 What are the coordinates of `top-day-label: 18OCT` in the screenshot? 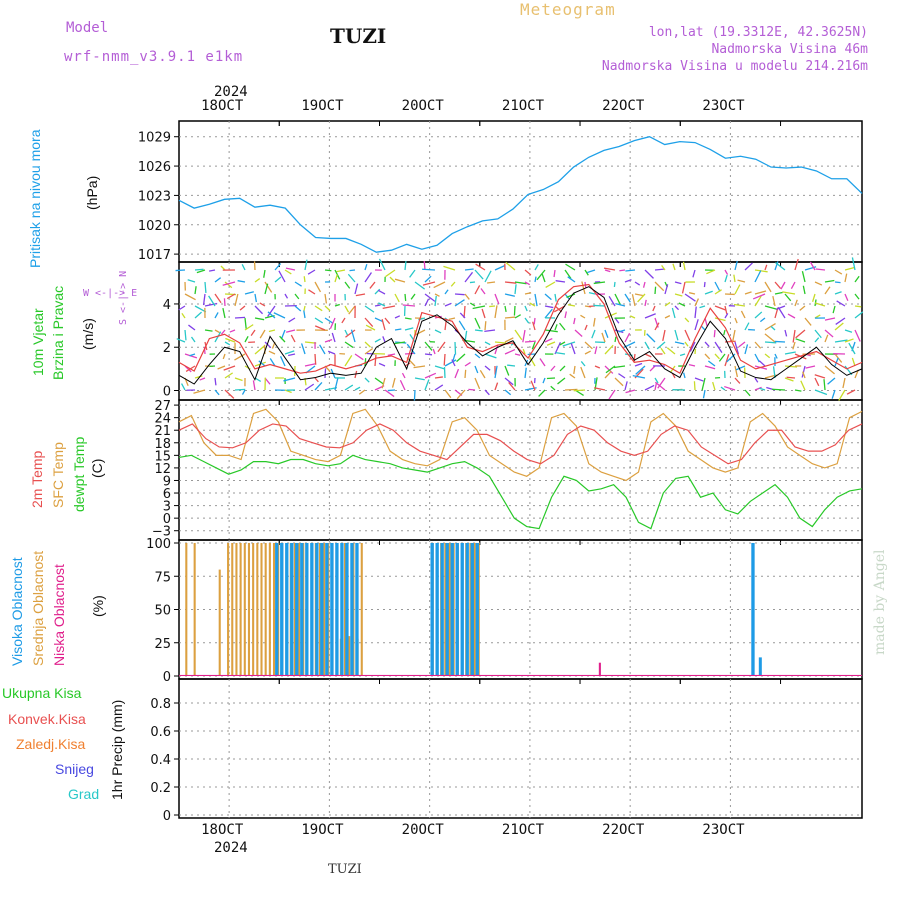 It's located at (222, 106).